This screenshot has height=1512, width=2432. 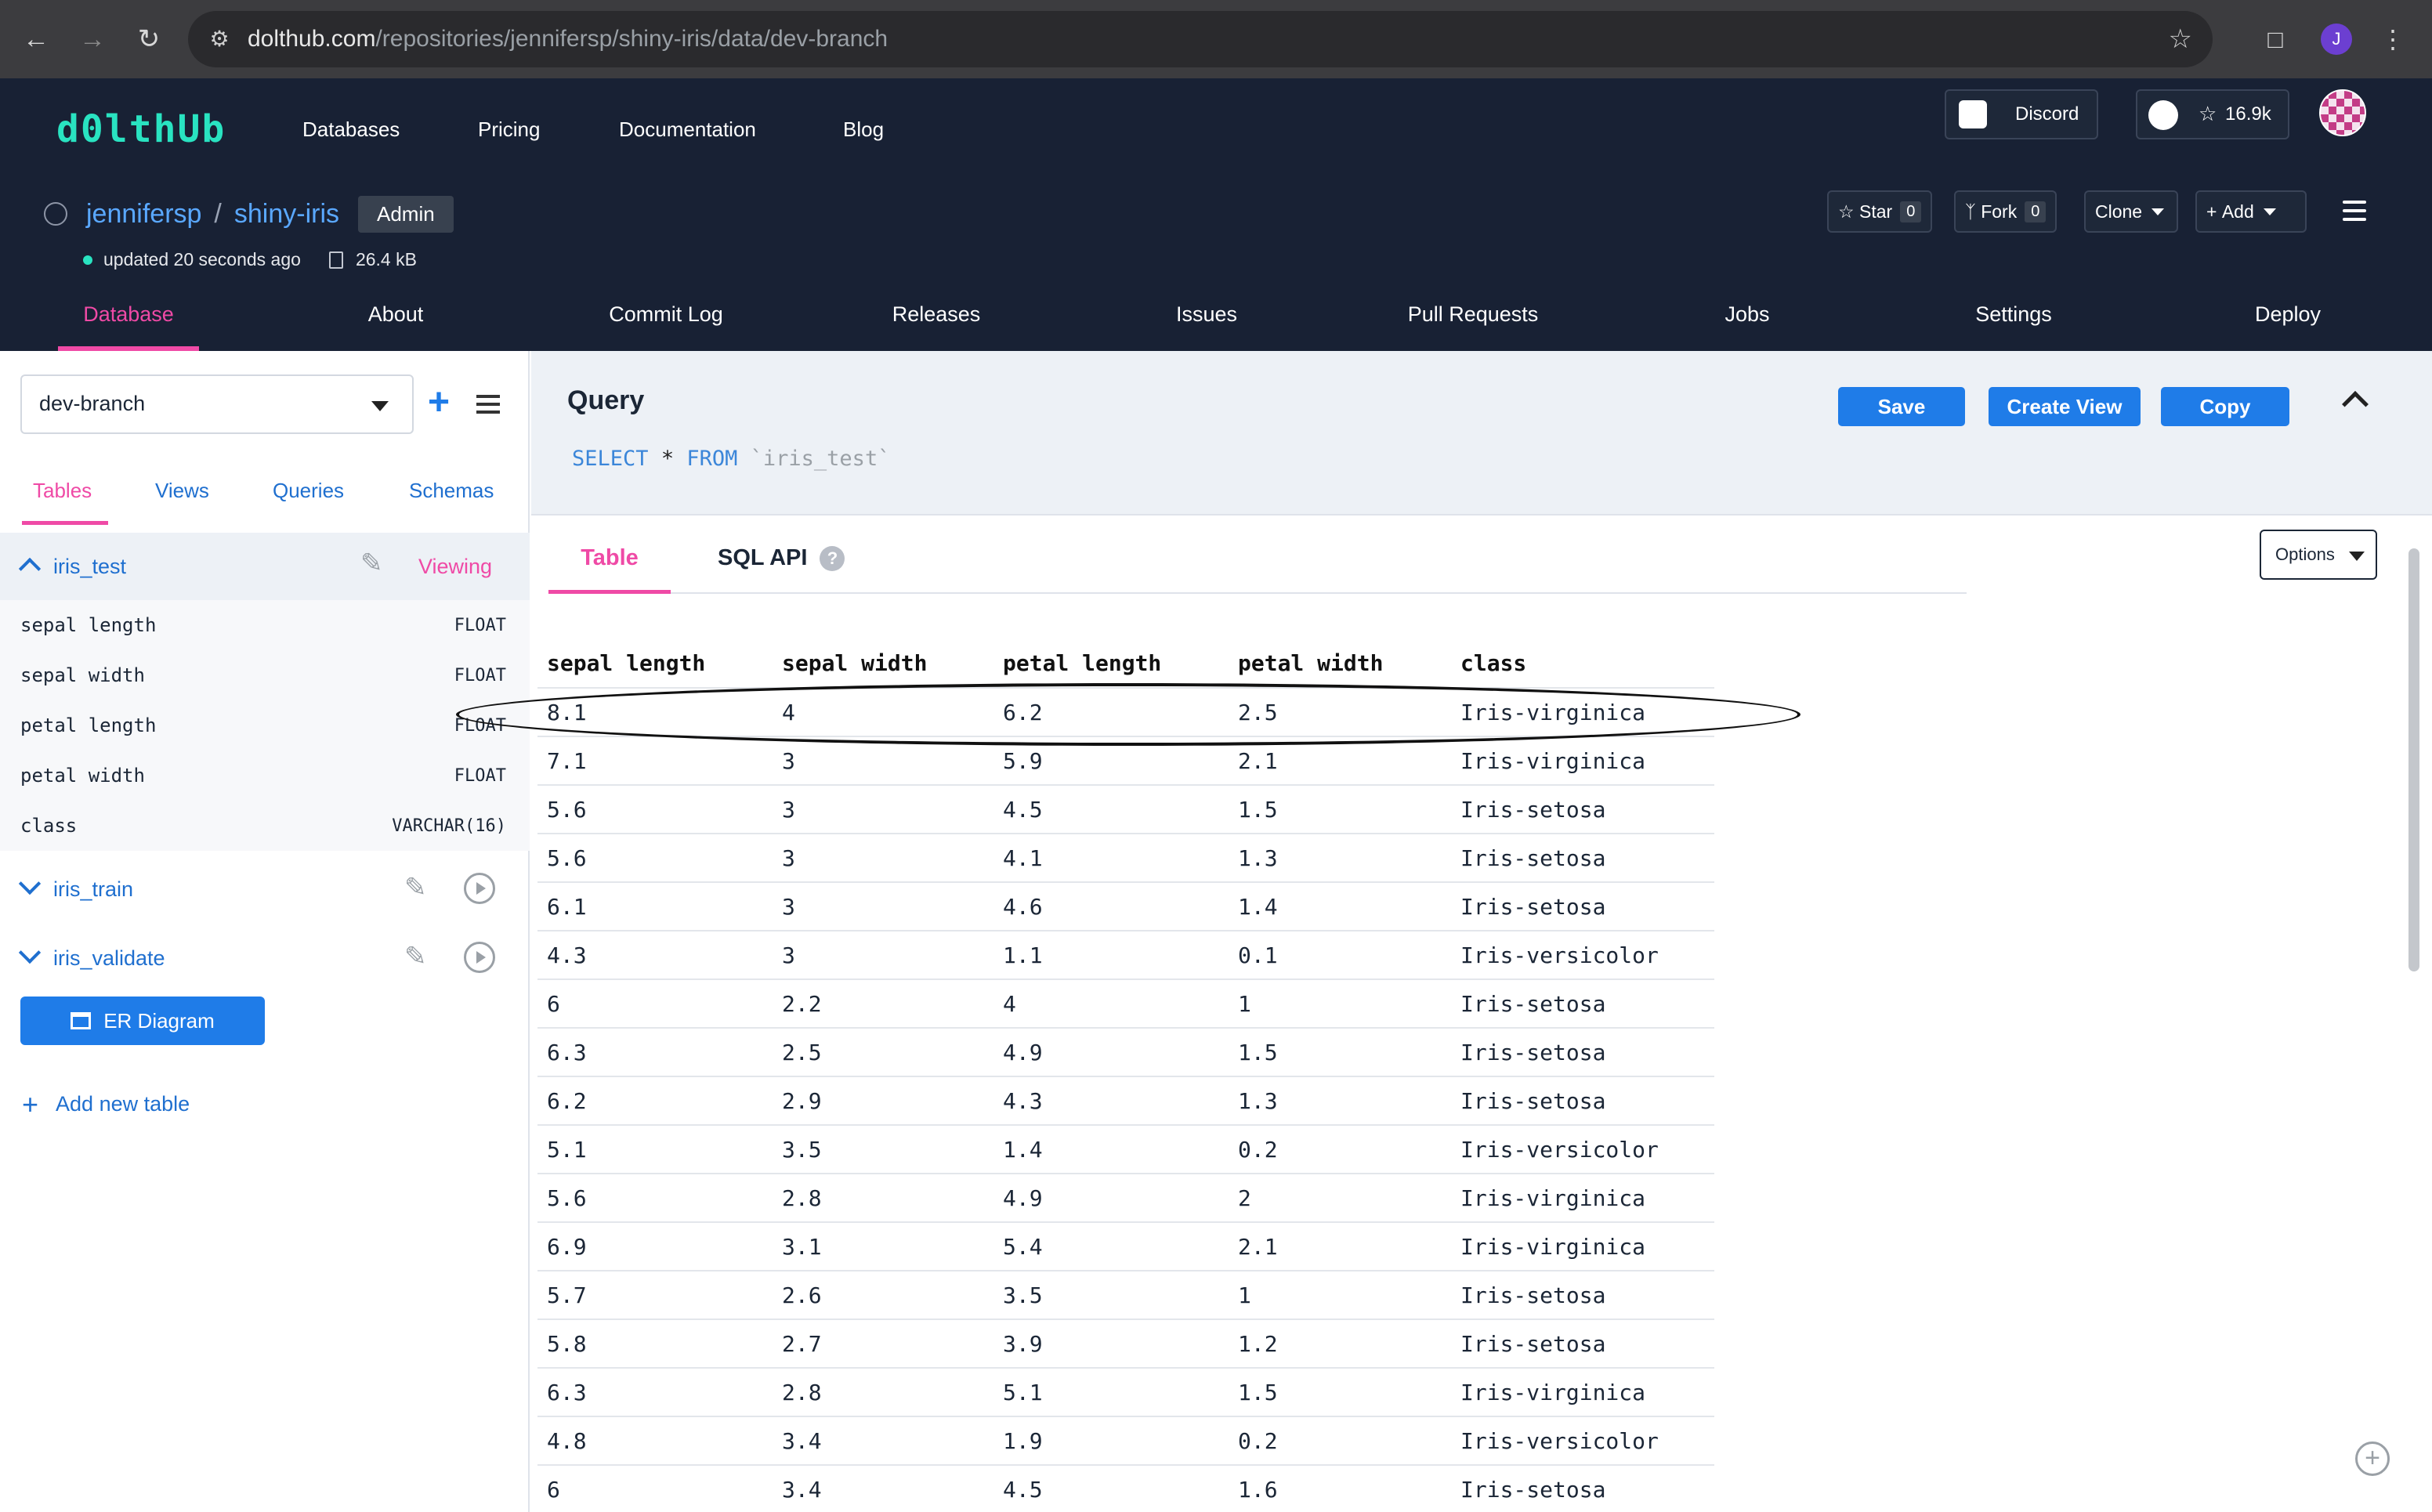 I want to click on column-header: sepal width, so click(x=855, y=663).